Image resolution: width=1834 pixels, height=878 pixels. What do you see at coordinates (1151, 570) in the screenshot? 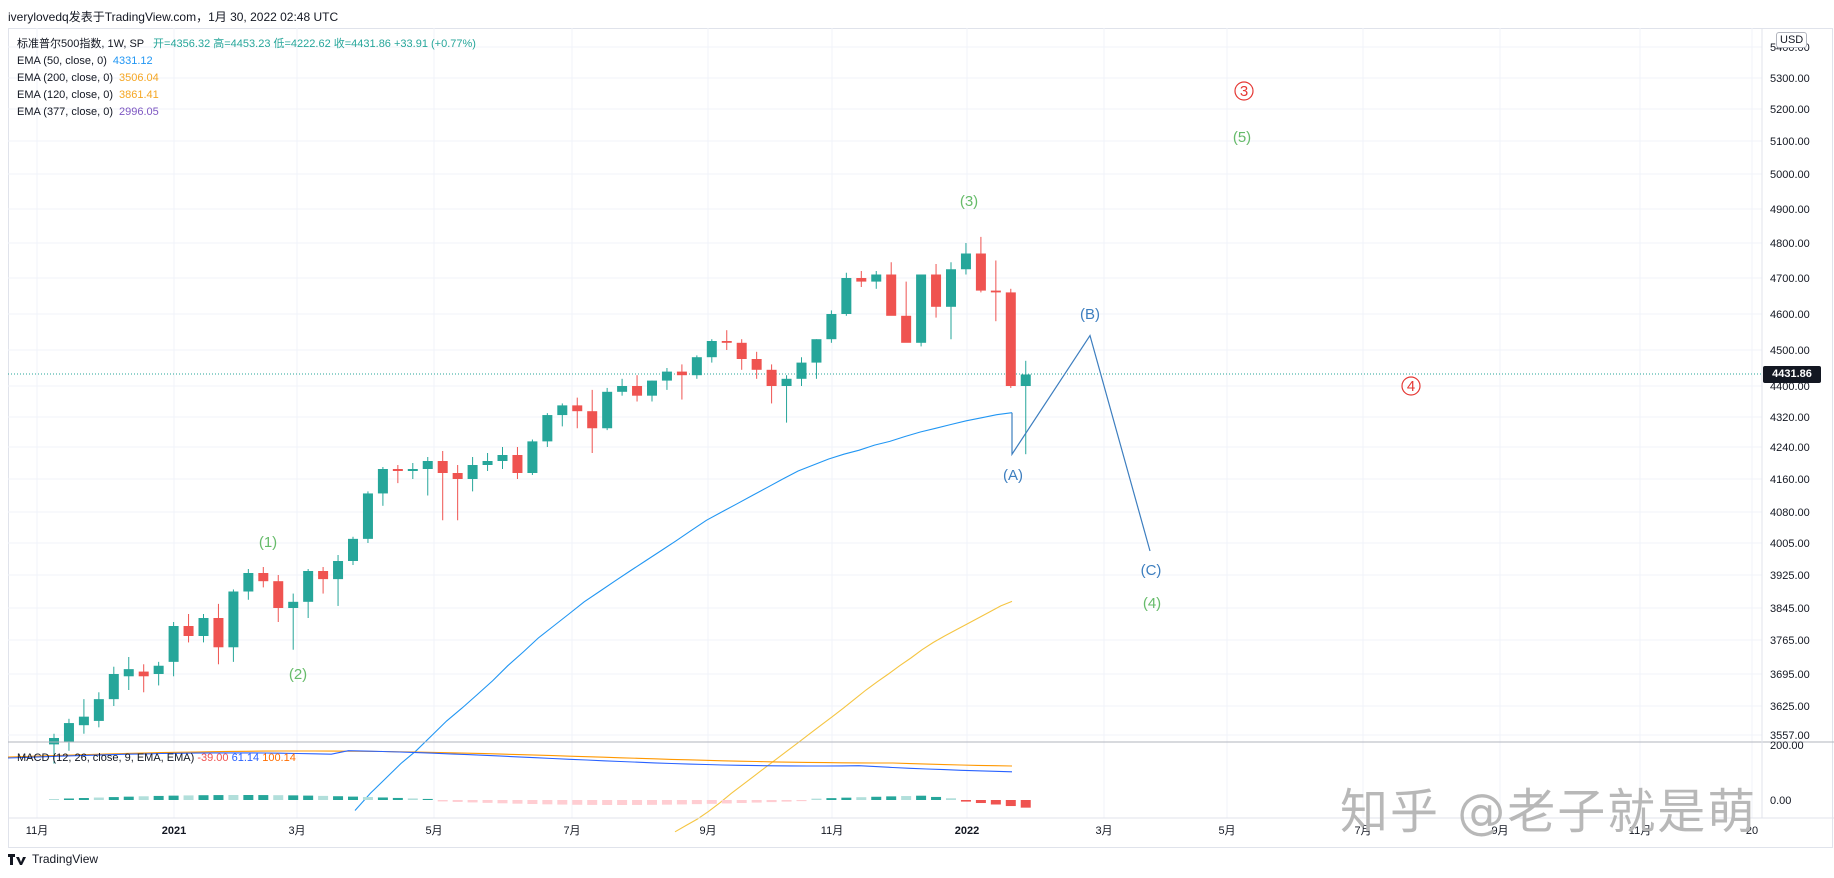
I see `wave-label: (C)` at bounding box center [1151, 570].